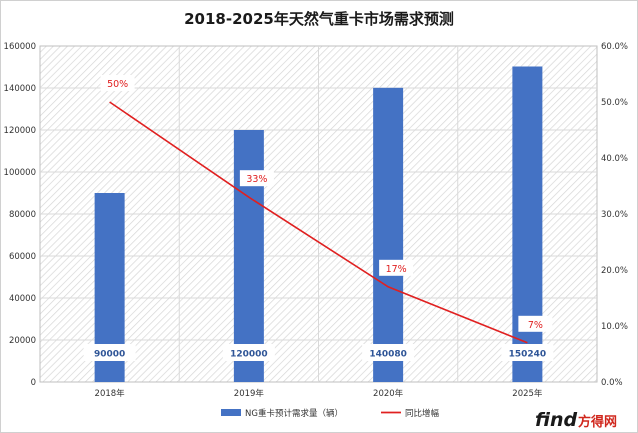 This screenshot has width=638, height=433. Describe the element at coordinates (20, 131) in the screenshot. I see `left-axis-tick-label: 120000` at that location.